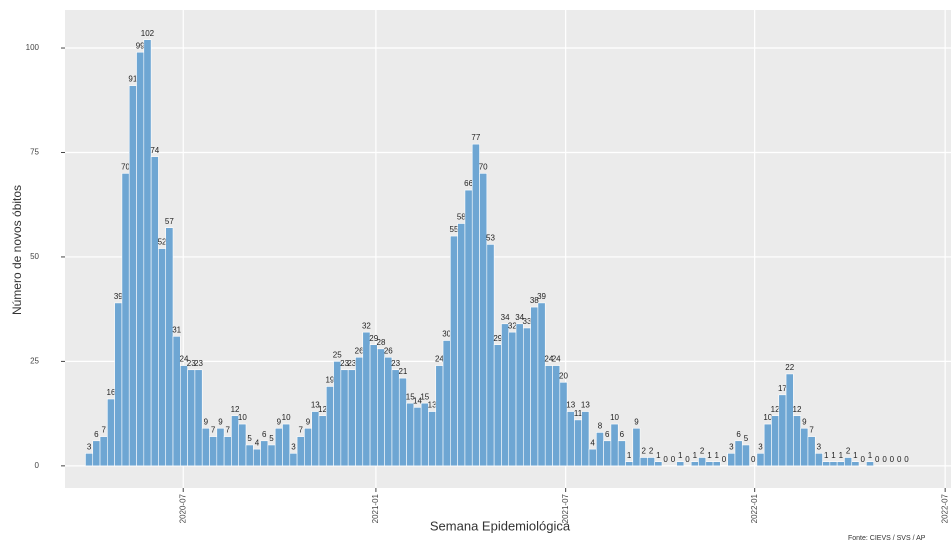 The image size is (951, 544). Describe the element at coordinates (337, 355) in the screenshot. I see `value-label: 25` at that location.